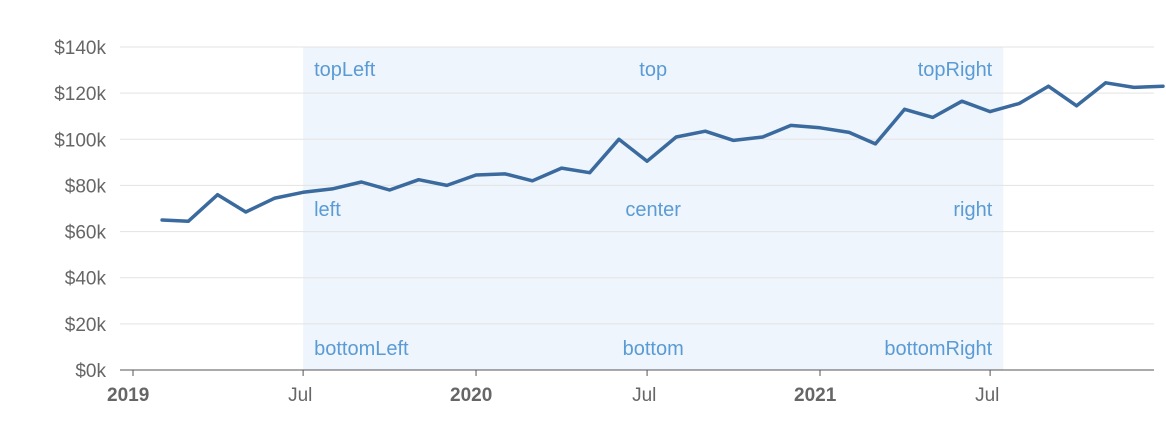 This screenshot has height=428, width=1166. What do you see at coordinates (815, 395) in the screenshot?
I see `x-tick-label: 2021` at bounding box center [815, 395].